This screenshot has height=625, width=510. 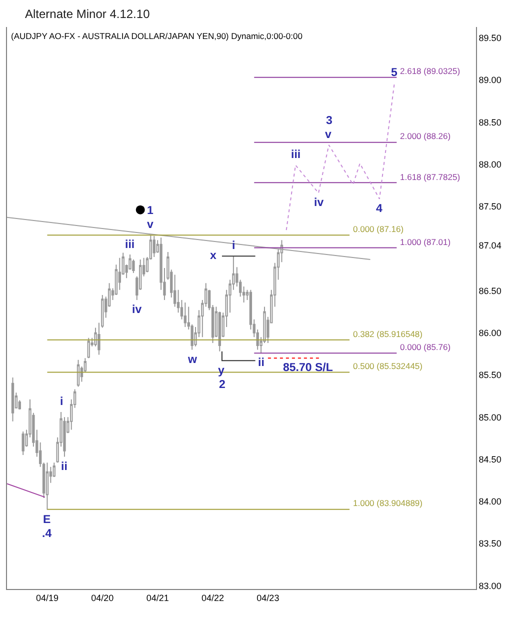 I want to click on annotation: 4, so click(x=379, y=209).